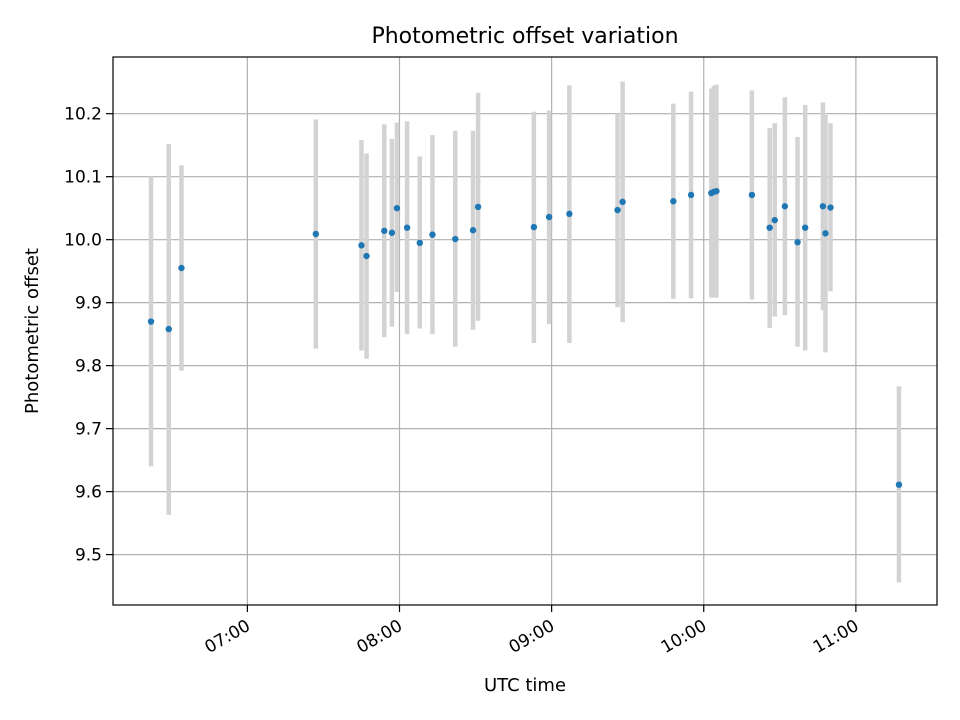  I want to click on y-tick-label: 9.7, so click(88, 430).